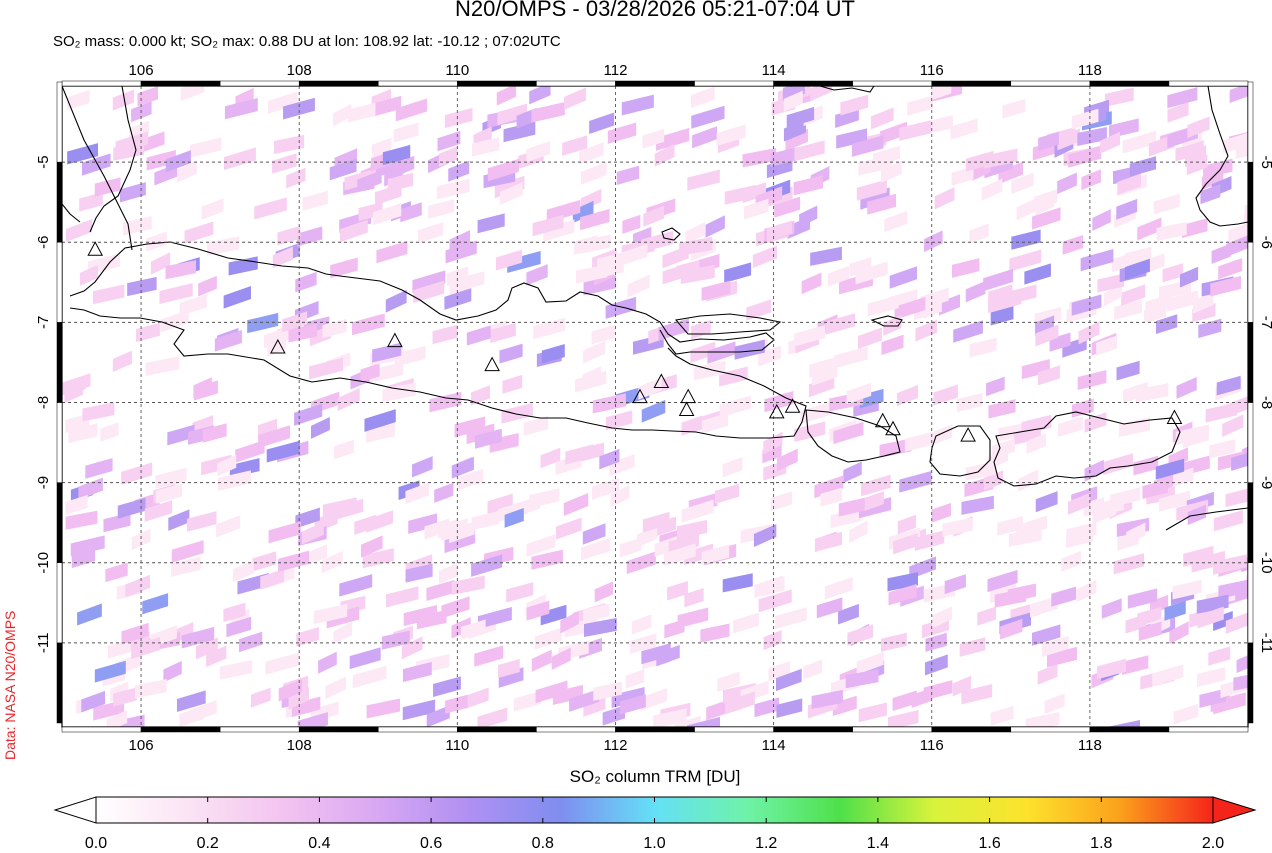 The image size is (1272, 853). What do you see at coordinates (882, 420) in the screenshot?
I see `volcano-icon` at bounding box center [882, 420].